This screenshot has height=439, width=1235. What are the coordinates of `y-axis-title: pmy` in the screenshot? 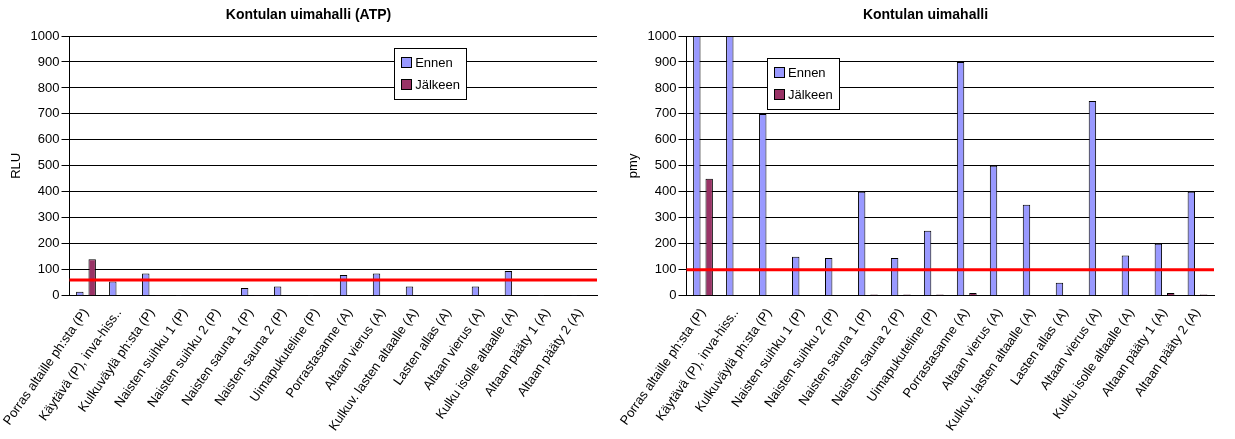 It's located at (633, 166).